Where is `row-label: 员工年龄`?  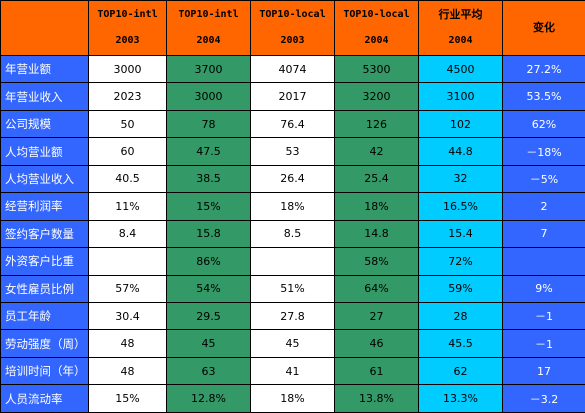
row-label: 员工年龄 is located at coordinates (44, 316).